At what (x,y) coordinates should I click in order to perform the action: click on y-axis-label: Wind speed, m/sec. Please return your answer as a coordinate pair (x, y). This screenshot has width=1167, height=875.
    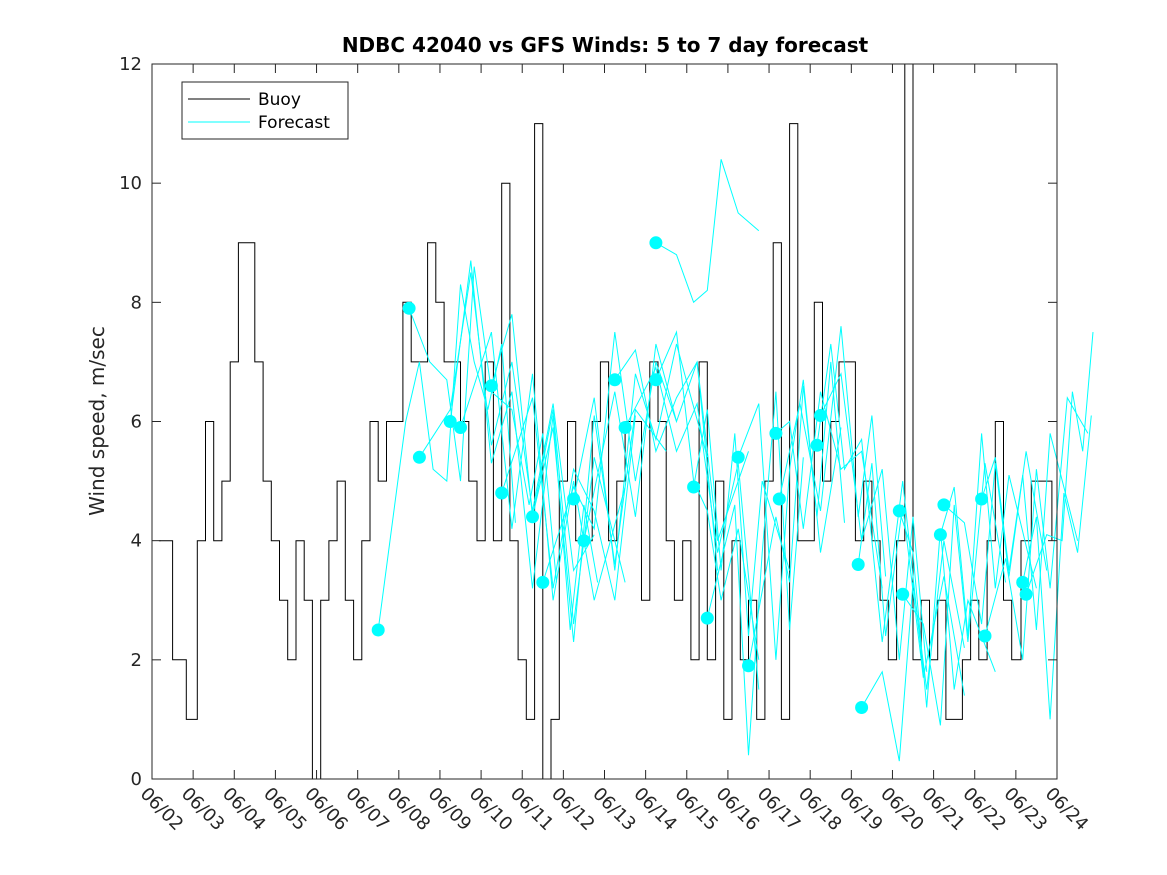
    Looking at the image, I should click on (97, 421).